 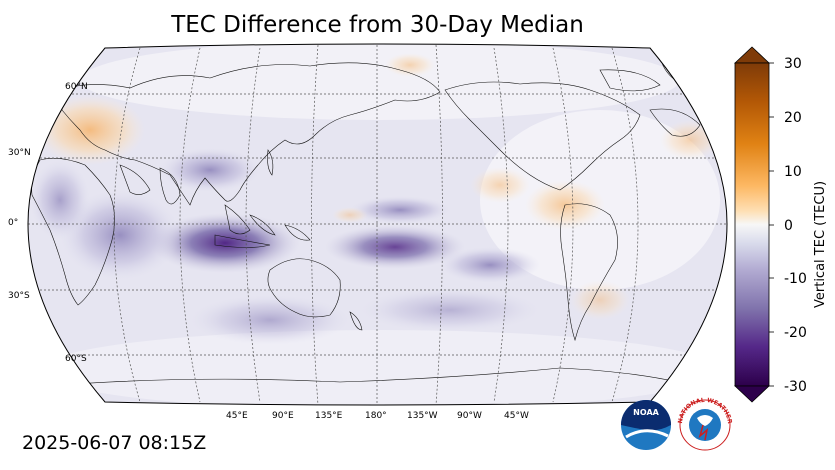 What do you see at coordinates (329, 416) in the screenshot?
I see `lon-label-135e: 135°E` at bounding box center [329, 416].